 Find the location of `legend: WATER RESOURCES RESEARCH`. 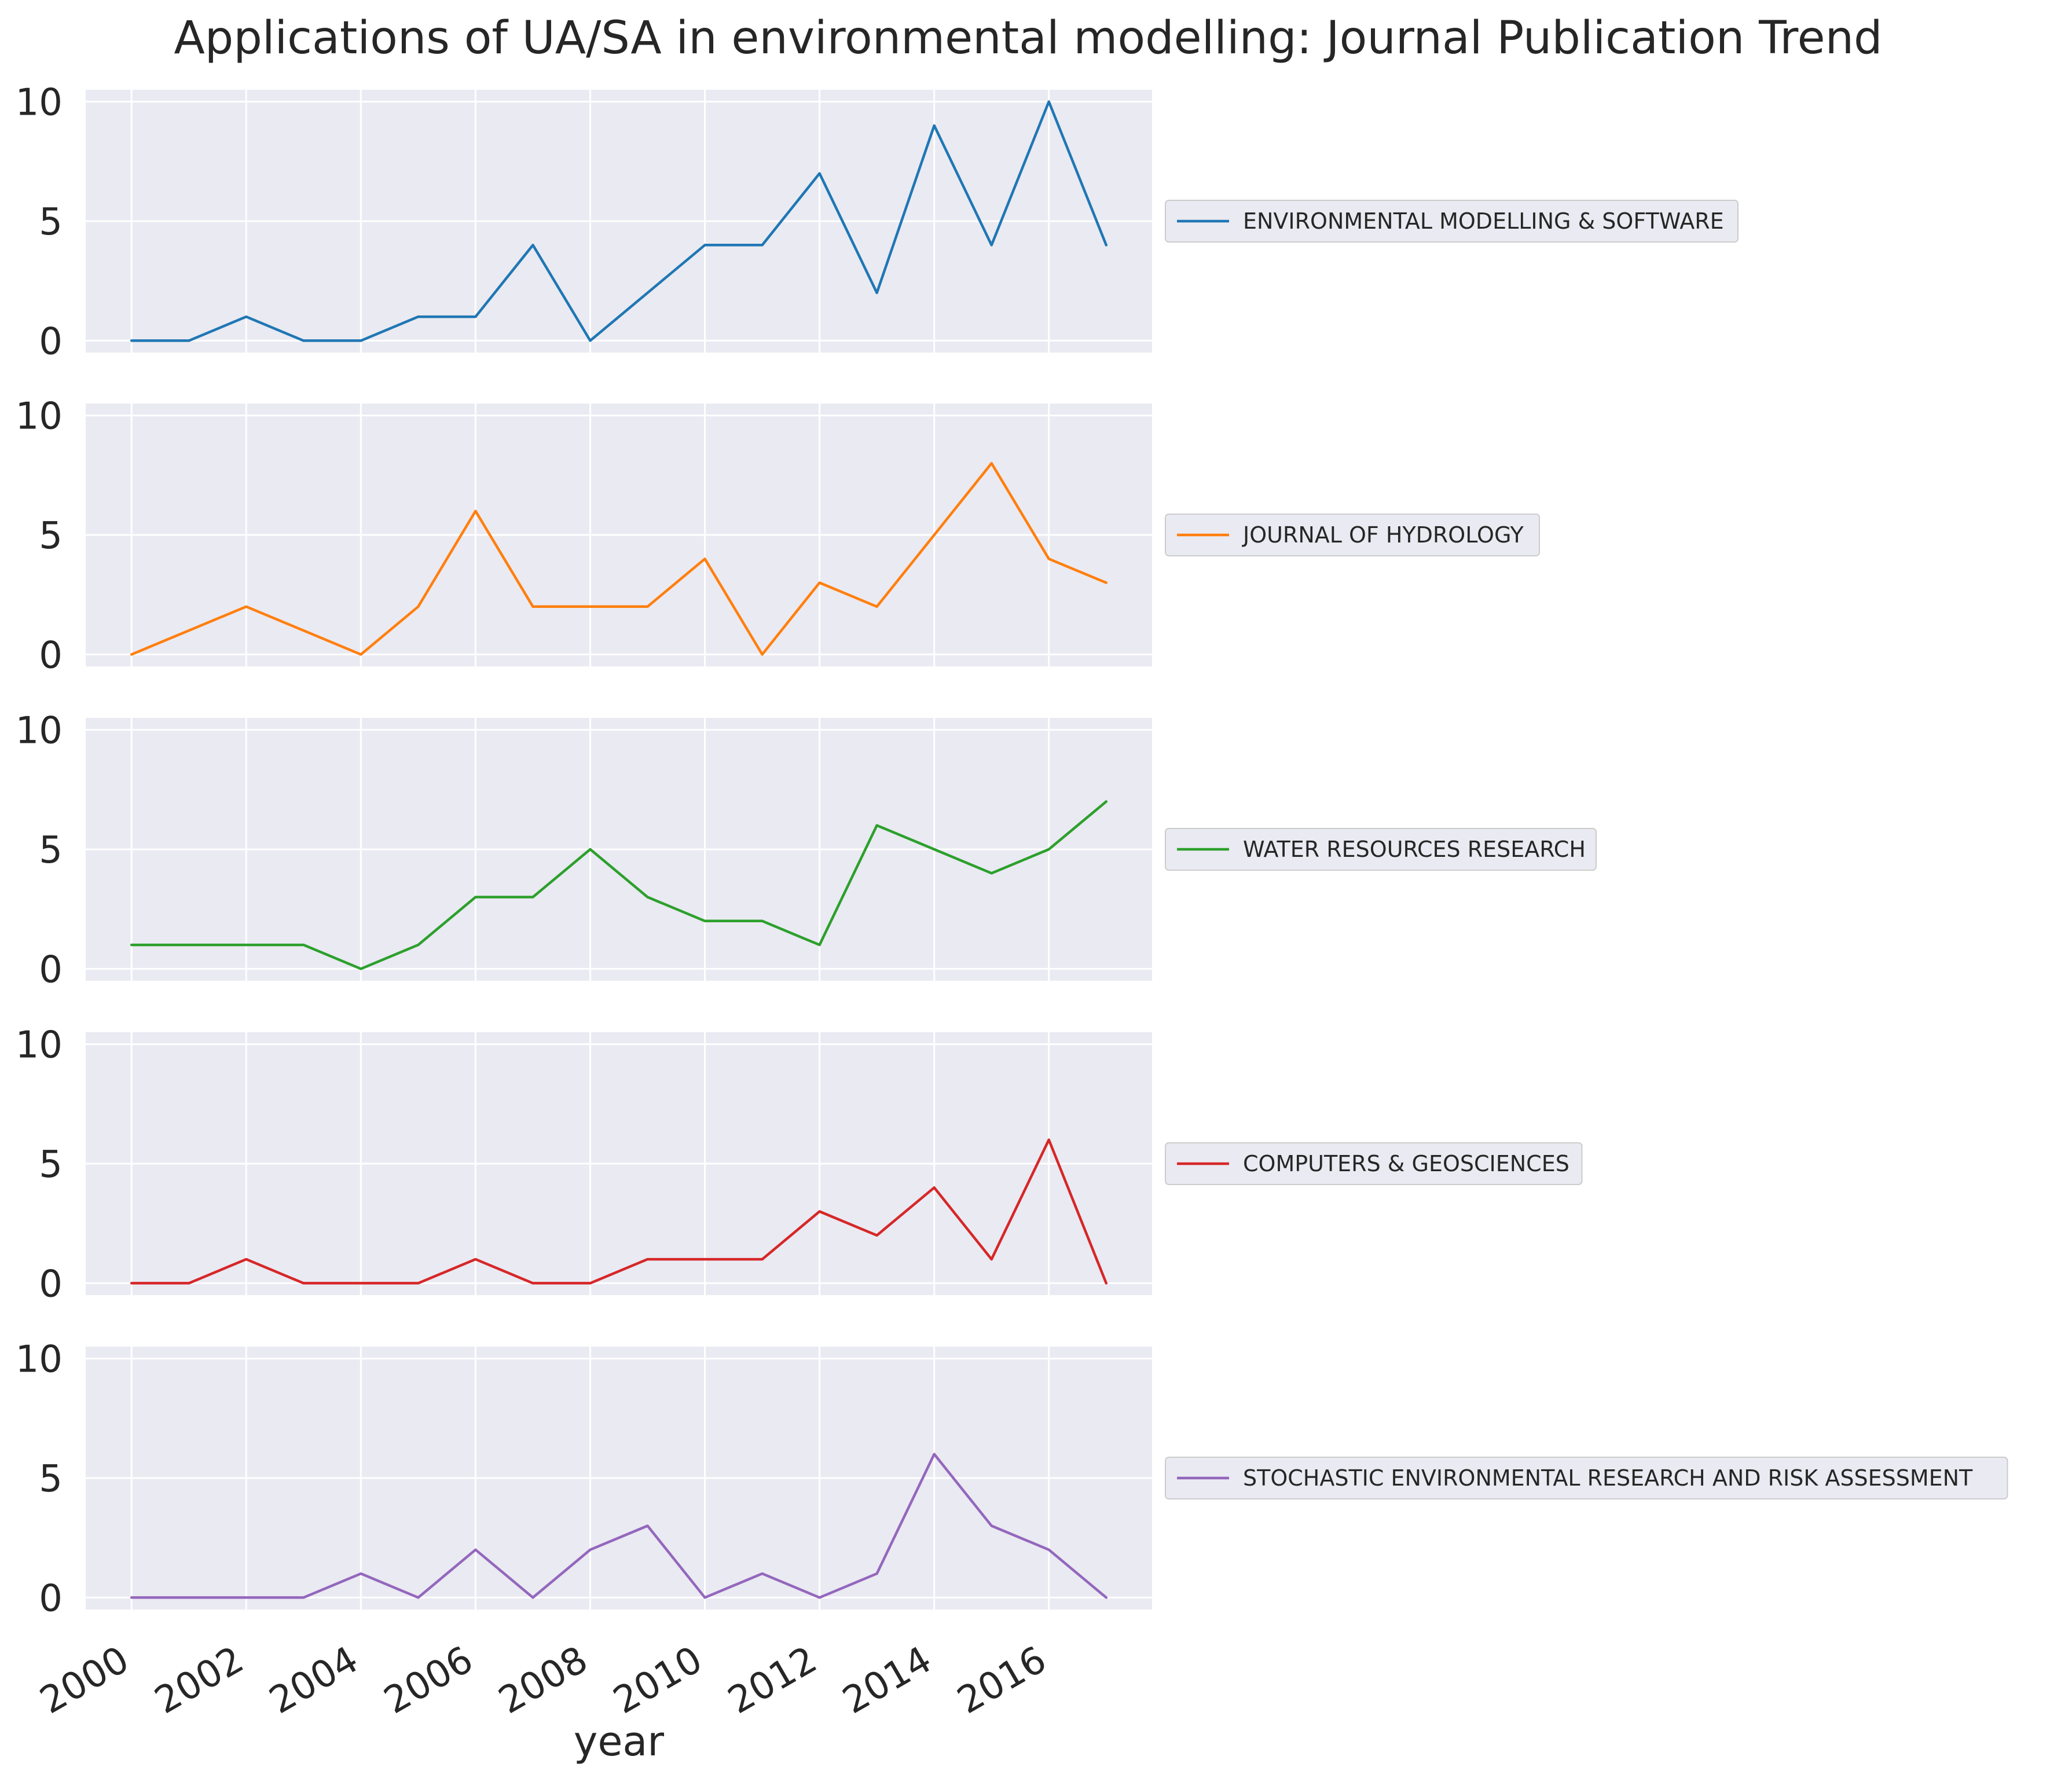

legend: WATER RESOURCES RESEARCH is located at coordinates (1381, 849).